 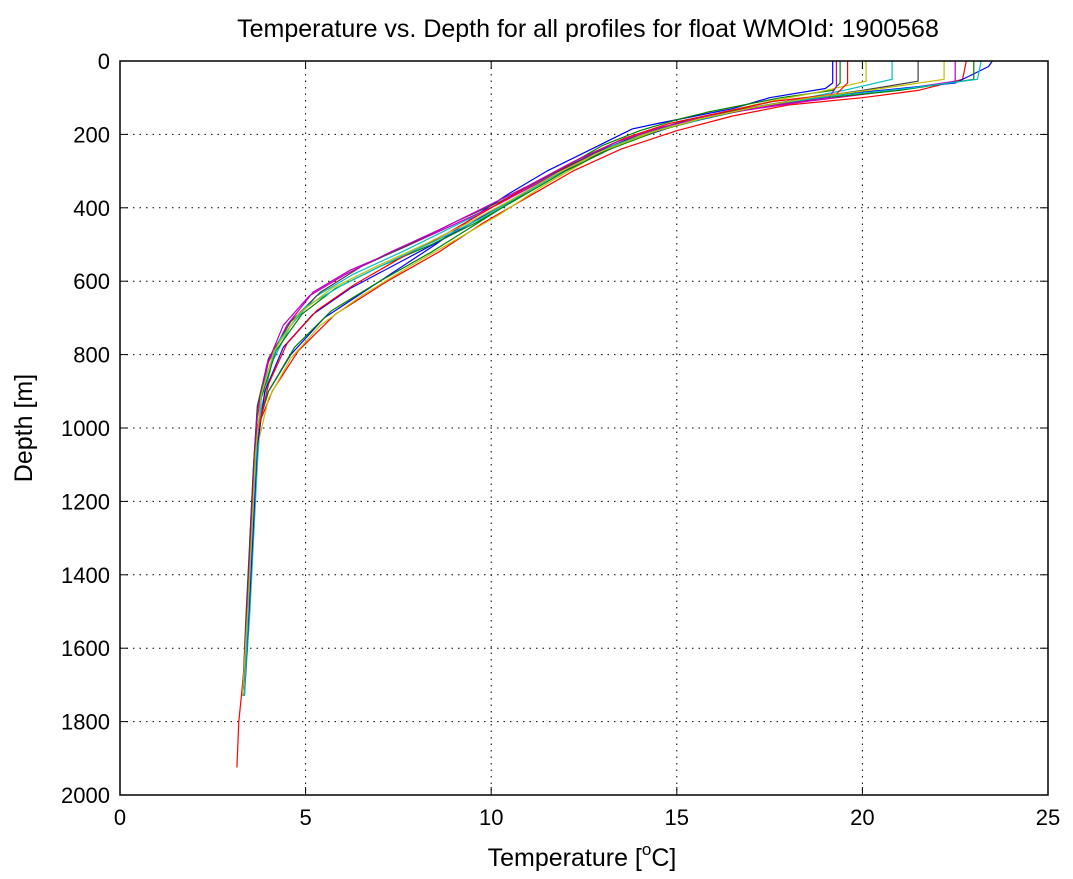 I want to click on y-tick-label: 1000, so click(x=85, y=428).